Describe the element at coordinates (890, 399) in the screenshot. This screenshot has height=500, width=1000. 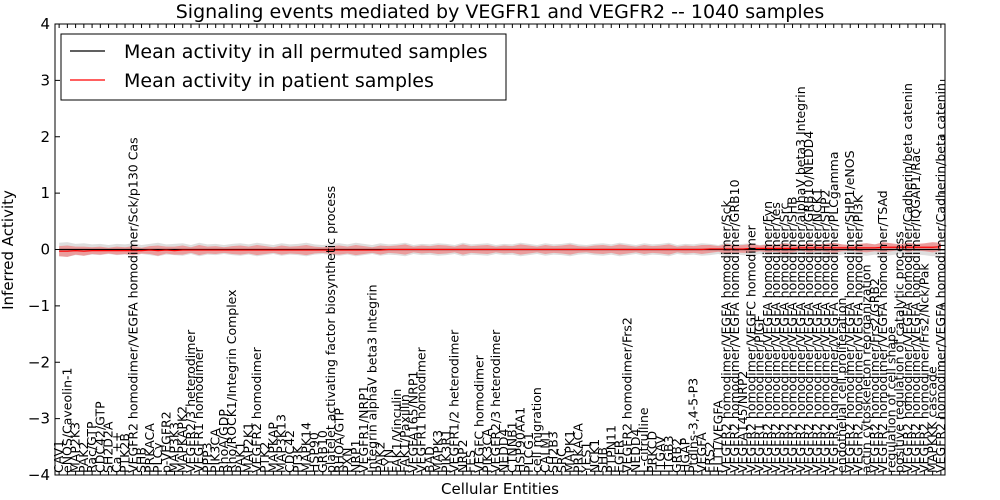
I see `x-tick-label: regulation of cell shape` at that location.